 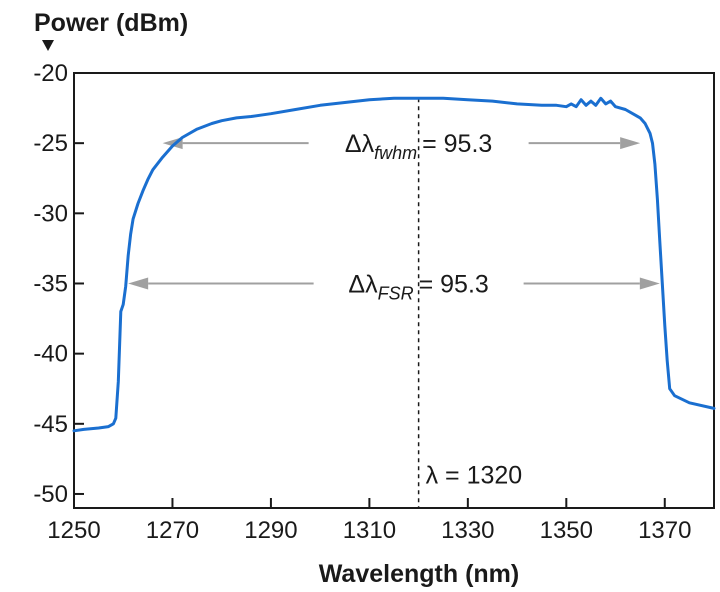 I want to click on fsr-value: = 95.3, so click(x=454, y=284).